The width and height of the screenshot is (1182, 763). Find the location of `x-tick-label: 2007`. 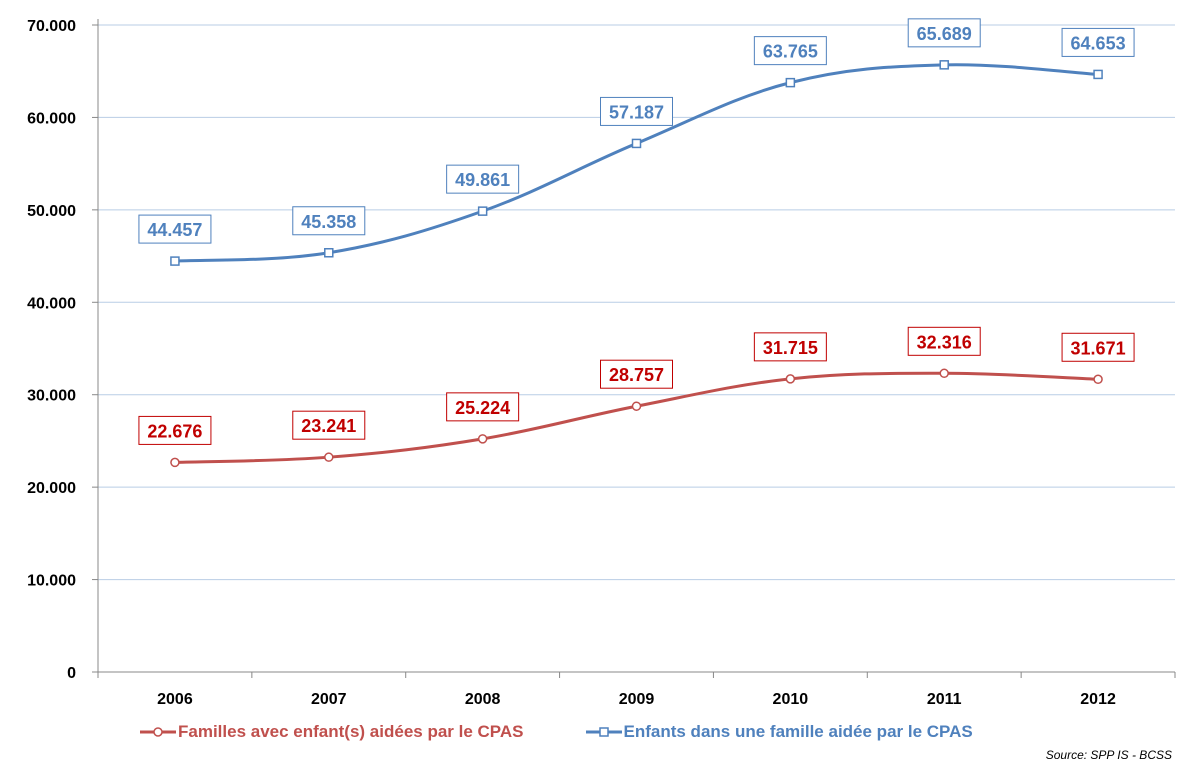

x-tick-label: 2007 is located at coordinates (329, 699).